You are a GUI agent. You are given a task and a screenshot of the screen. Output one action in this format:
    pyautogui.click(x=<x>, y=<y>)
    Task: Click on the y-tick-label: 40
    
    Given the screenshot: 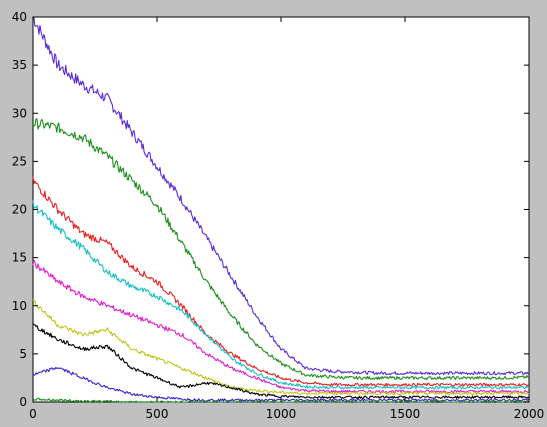 What is the action you would take?
    pyautogui.click(x=19, y=17)
    